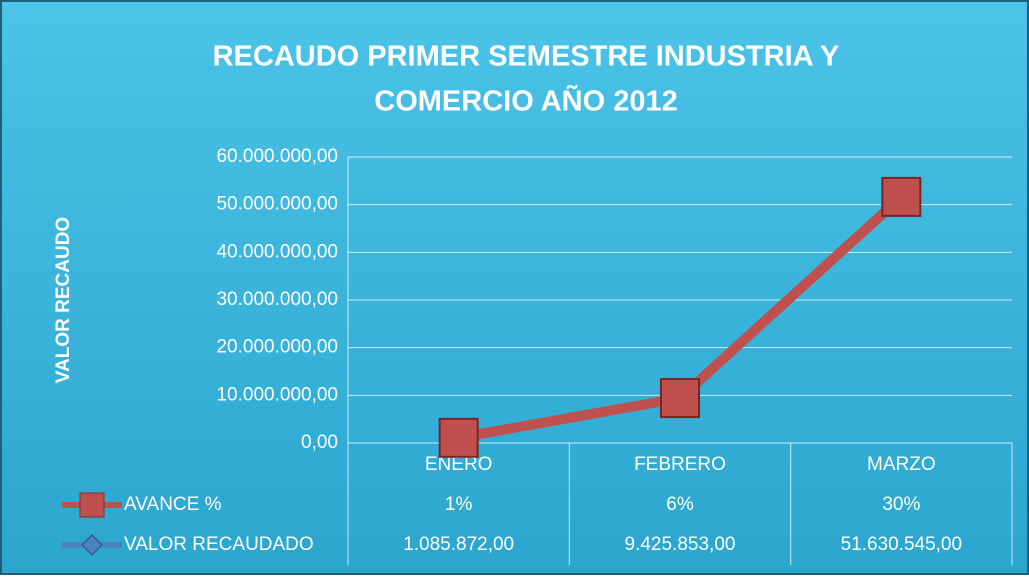  What do you see at coordinates (526, 101) in the screenshot?
I see `chart-title: COMERCIO AÑO 2012` at bounding box center [526, 101].